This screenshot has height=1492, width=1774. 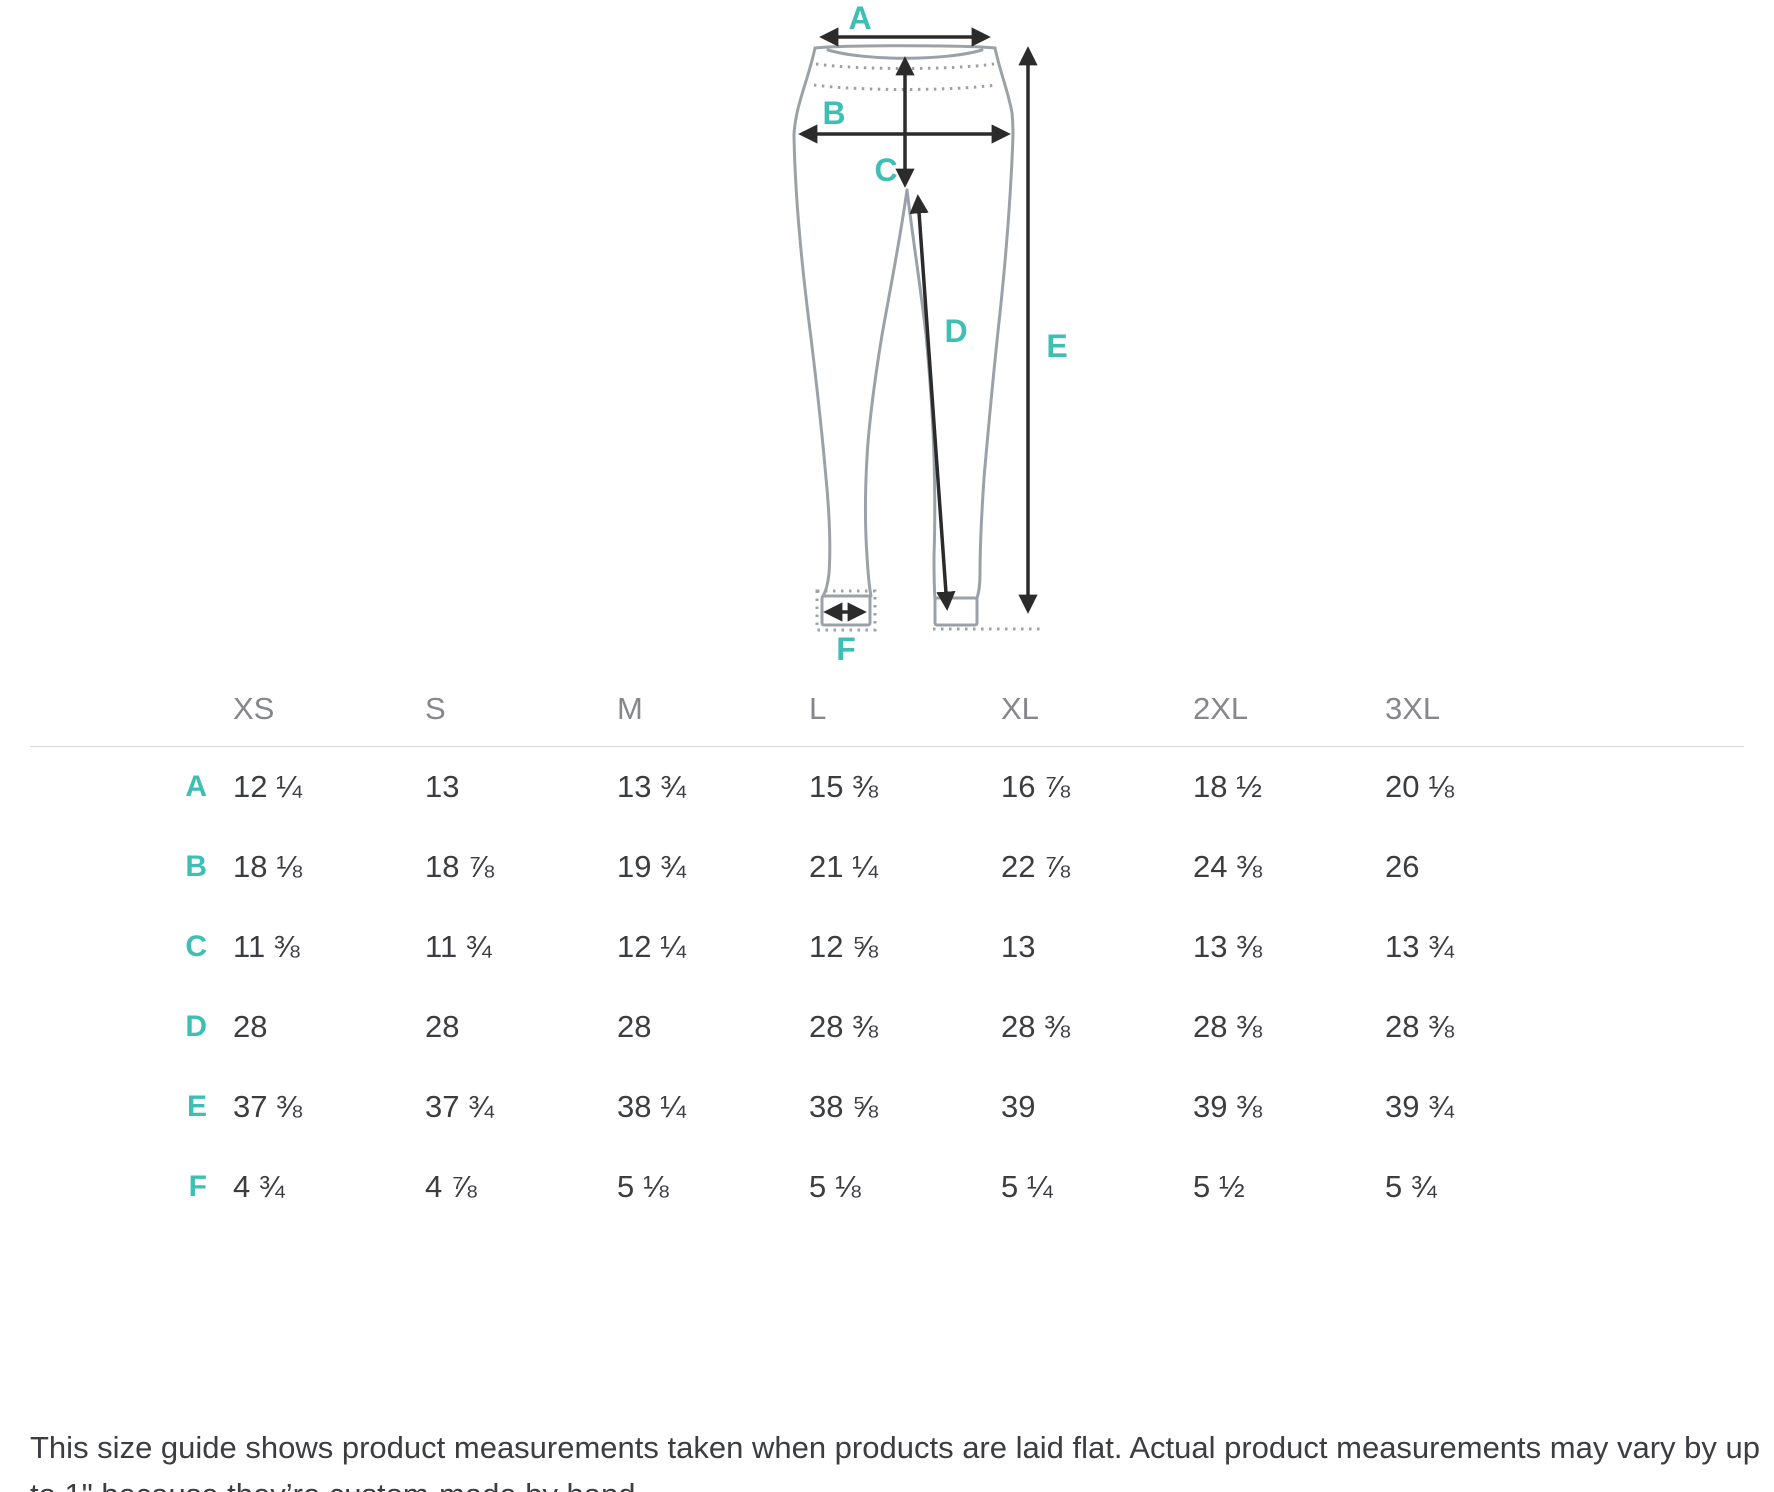 I want to click on cell-a-2xl: 18 ½, so click(x=1227, y=786).